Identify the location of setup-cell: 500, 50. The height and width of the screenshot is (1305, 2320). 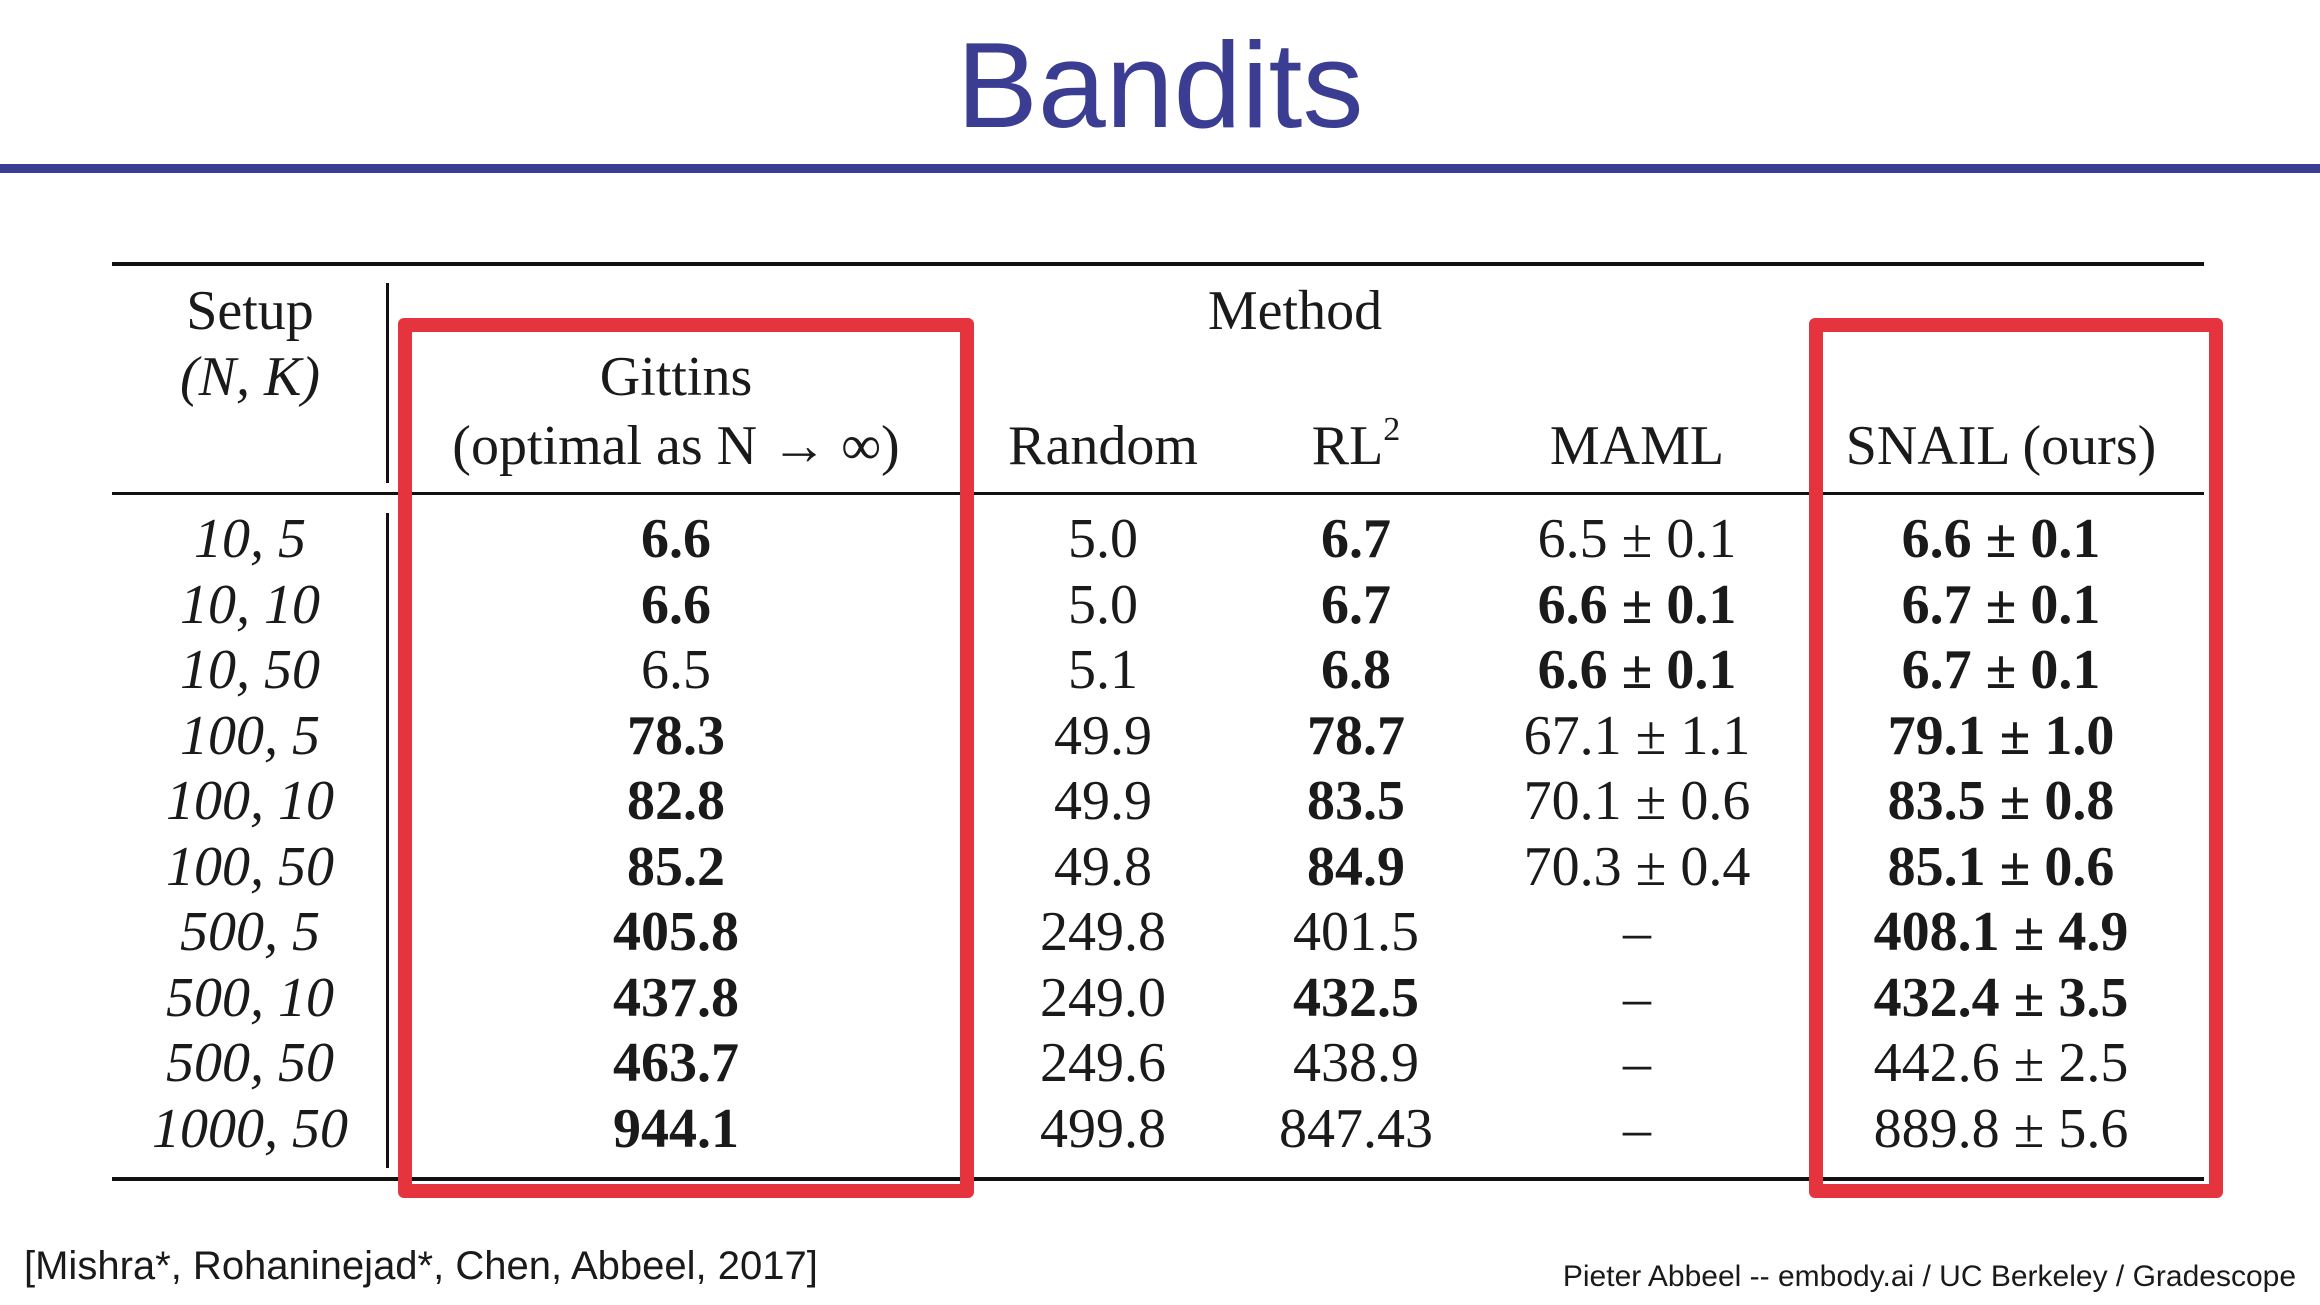
(250, 1063).